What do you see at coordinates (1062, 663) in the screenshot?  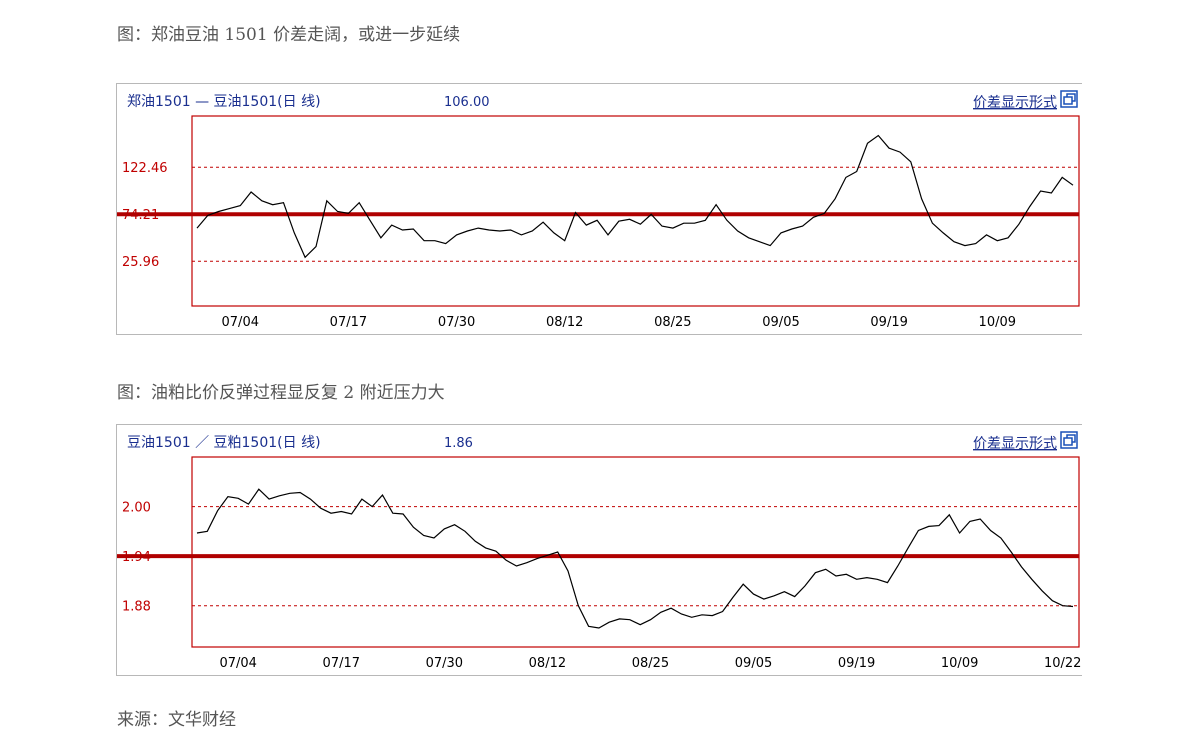 I see `x-tick-label: 10/22` at bounding box center [1062, 663].